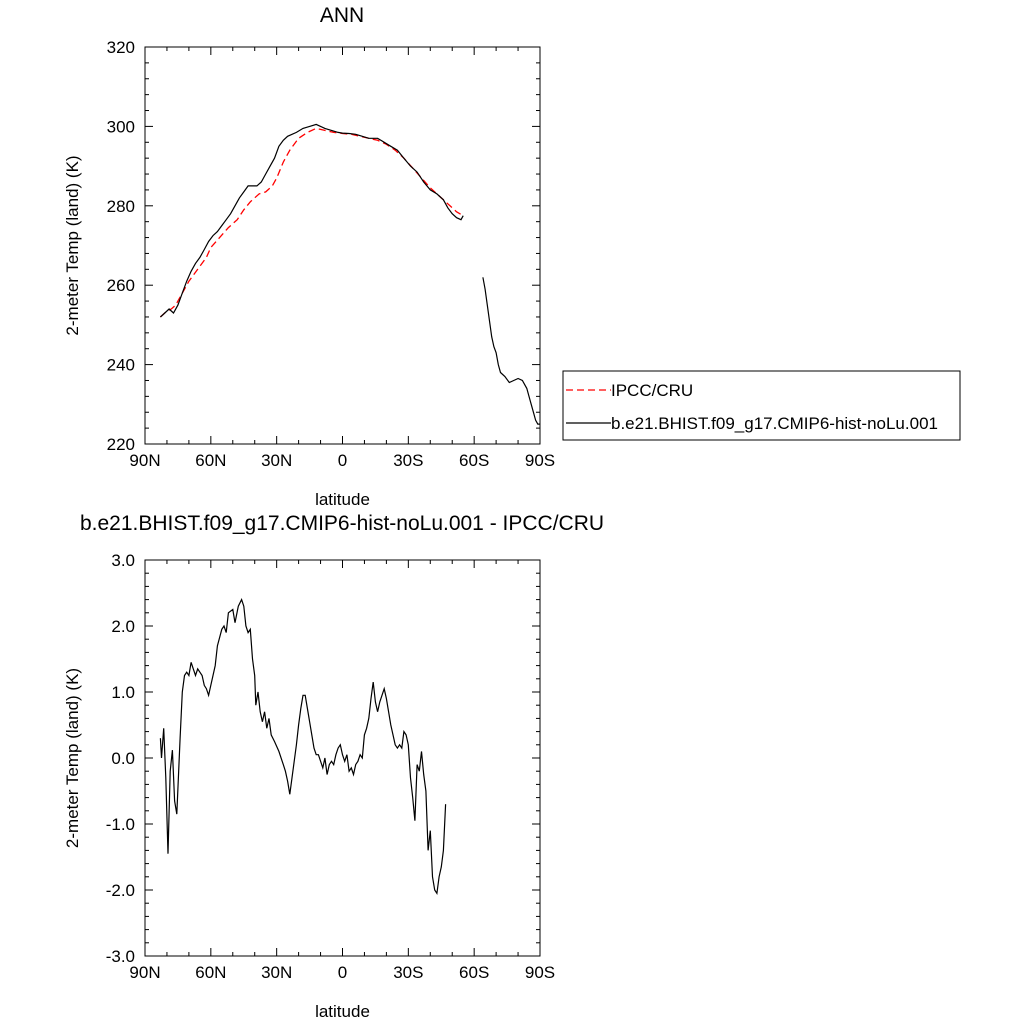  Describe the element at coordinates (121, 47) in the screenshot. I see `y-tick-label: 320` at that location.